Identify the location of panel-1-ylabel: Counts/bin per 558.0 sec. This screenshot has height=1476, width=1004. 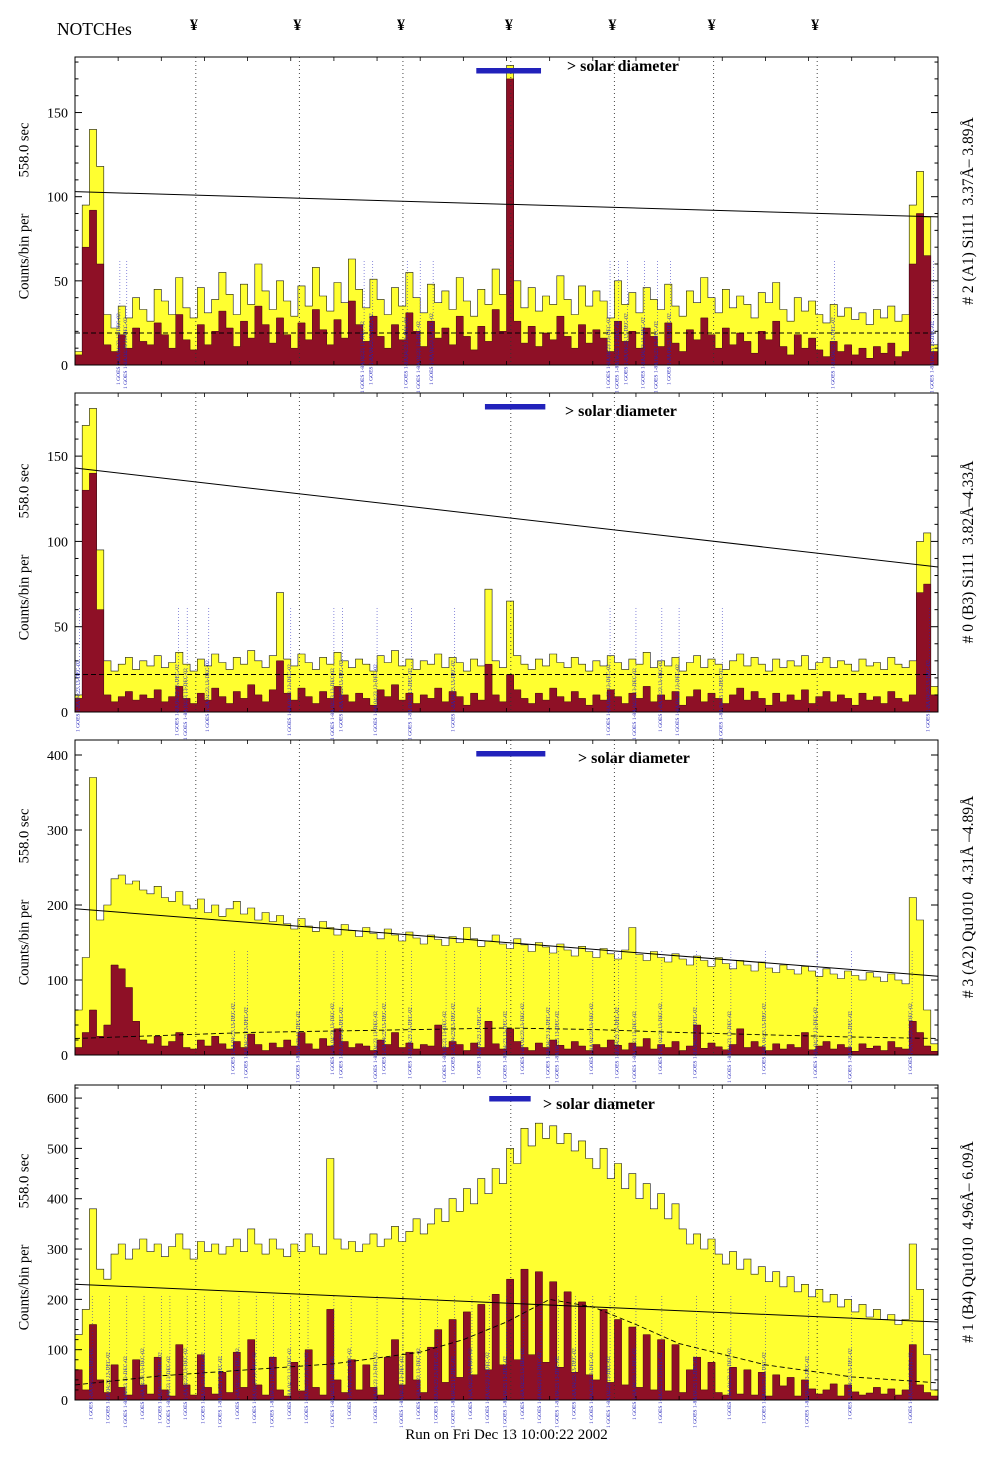
(24, 211).